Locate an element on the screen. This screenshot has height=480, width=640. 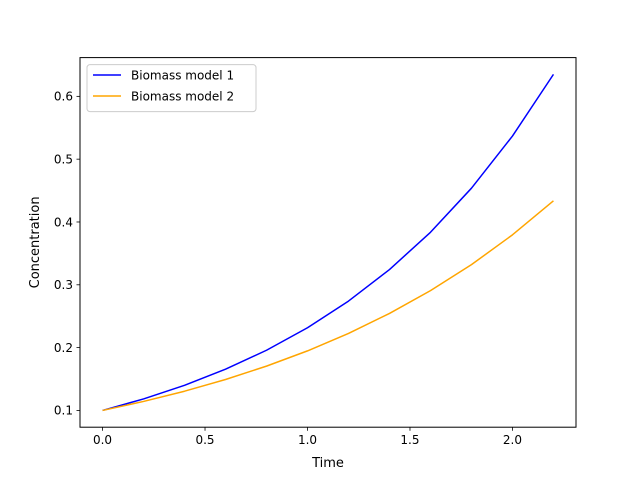
y-tick-label: 0.6 is located at coordinates (63, 97).